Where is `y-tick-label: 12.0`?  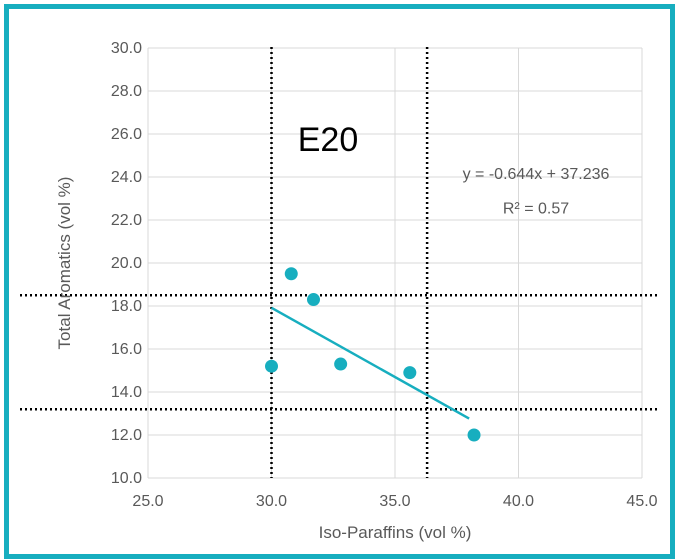
y-tick-label: 12.0 is located at coordinates (126, 435).